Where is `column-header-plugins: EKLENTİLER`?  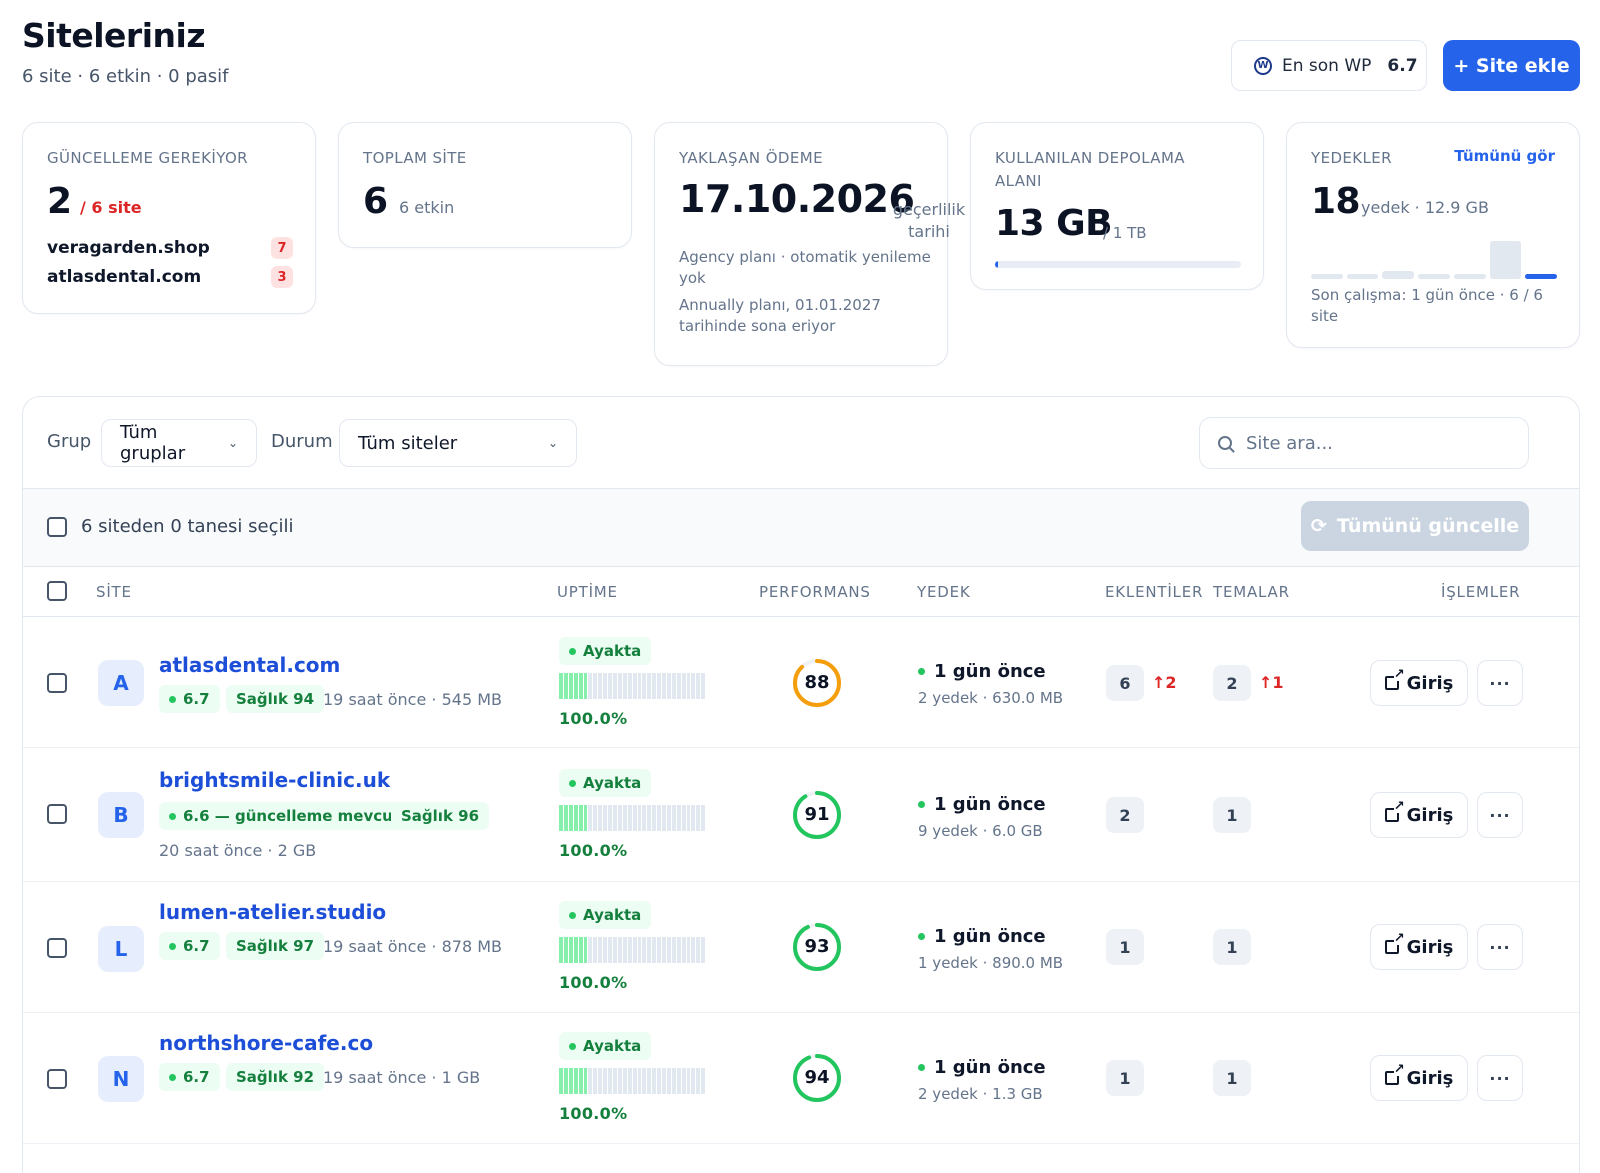
column-header-plugins: EKLENTİLER is located at coordinates (1154, 592).